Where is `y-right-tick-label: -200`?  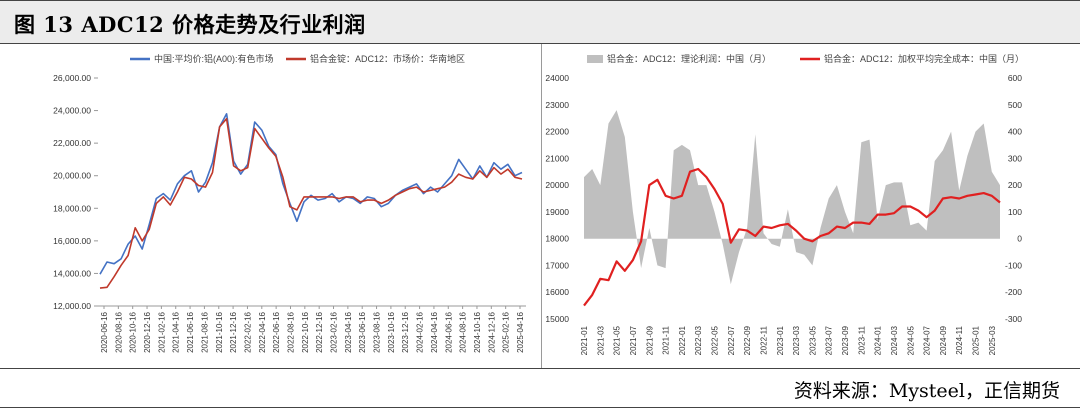
y-right-tick-label: -200 is located at coordinates (1013, 292).